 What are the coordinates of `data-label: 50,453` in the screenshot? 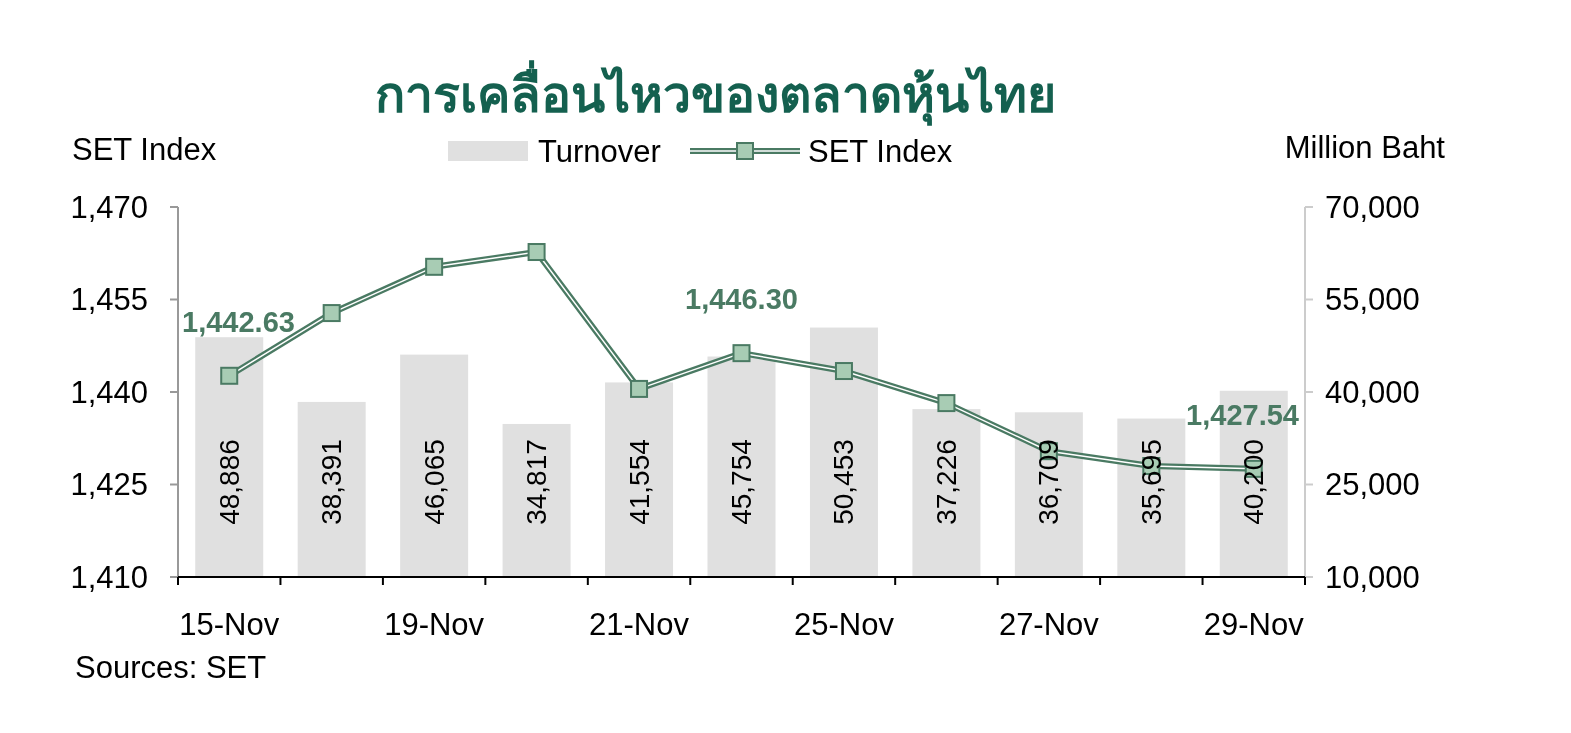 It's located at (844, 482).